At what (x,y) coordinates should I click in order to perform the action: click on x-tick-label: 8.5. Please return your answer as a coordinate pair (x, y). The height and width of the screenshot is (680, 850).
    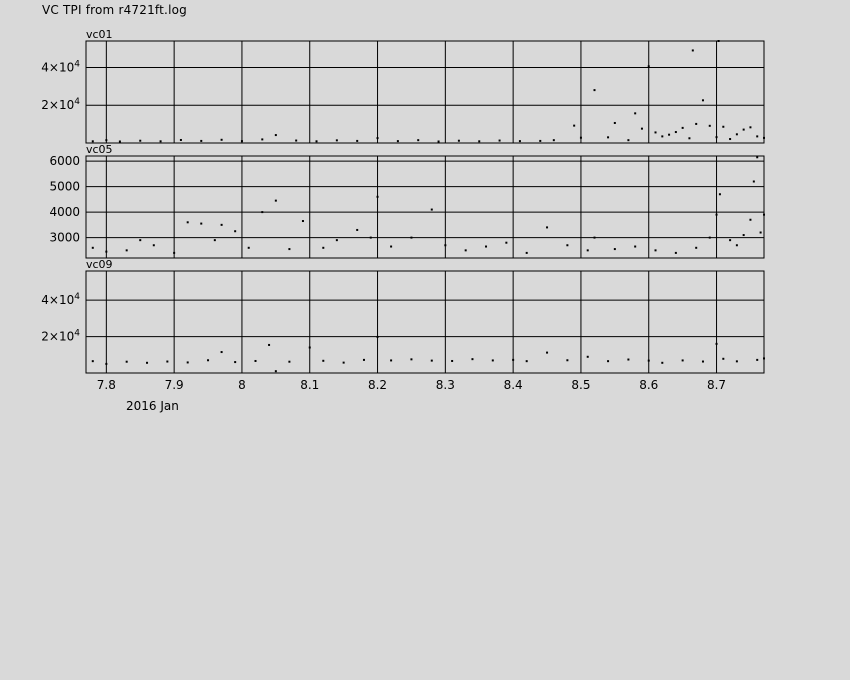
    Looking at the image, I should click on (580, 385).